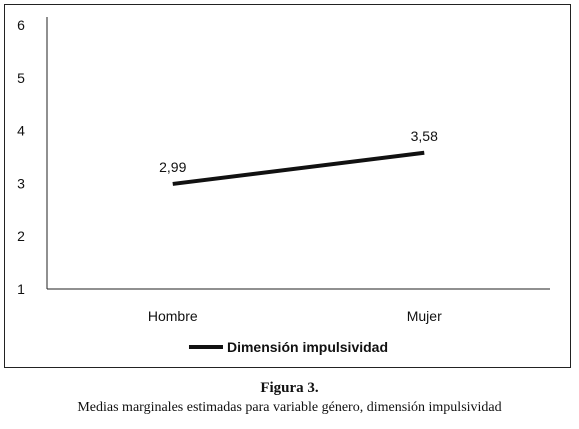 Image resolution: width=579 pixels, height=429 pixels. I want to click on y-tick-label: 5, so click(21, 78).